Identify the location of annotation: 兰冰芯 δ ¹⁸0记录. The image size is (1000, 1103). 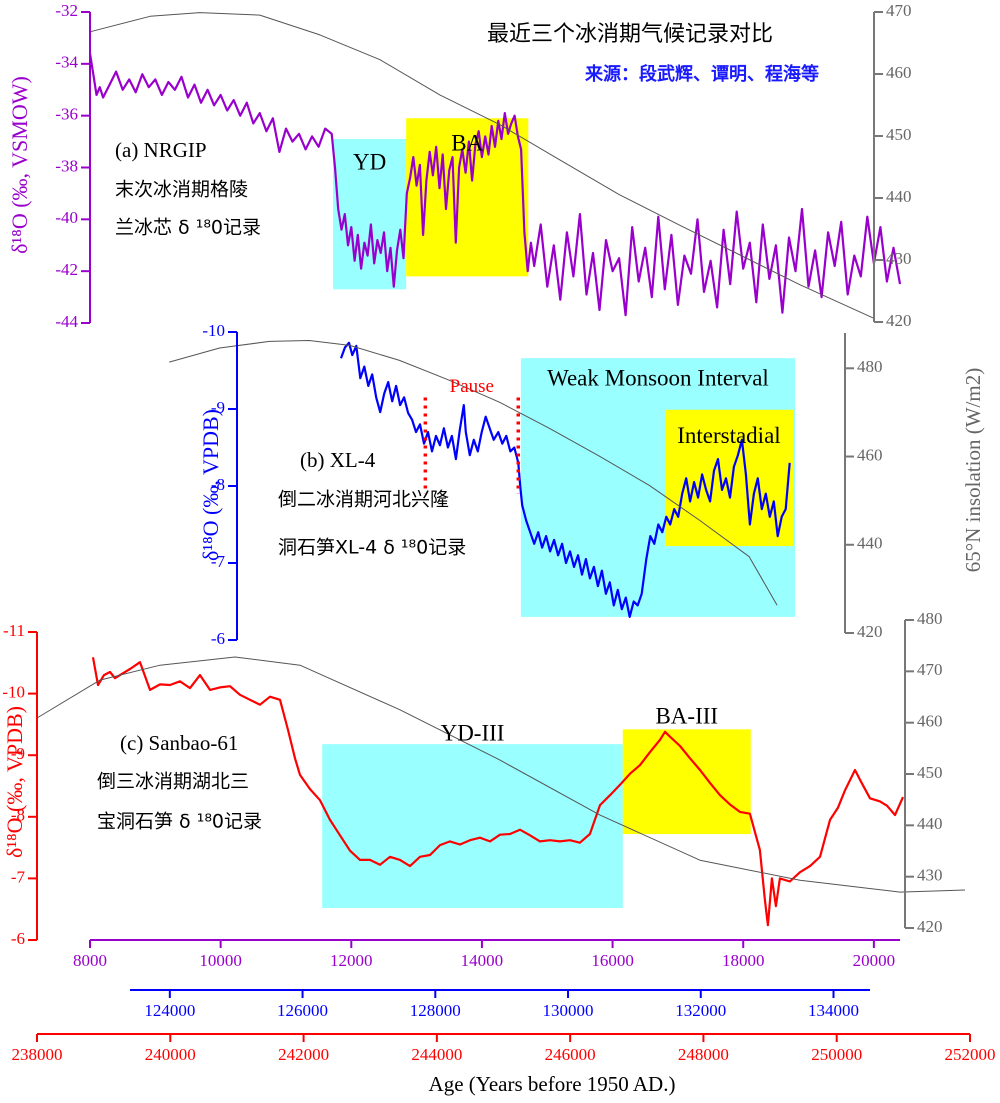
(188, 228).